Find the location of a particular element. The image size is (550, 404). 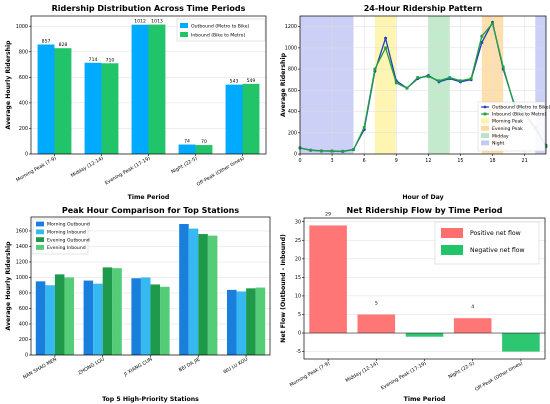

bar-morning-outbound-ji-xiang-cun is located at coordinates (136, 316).